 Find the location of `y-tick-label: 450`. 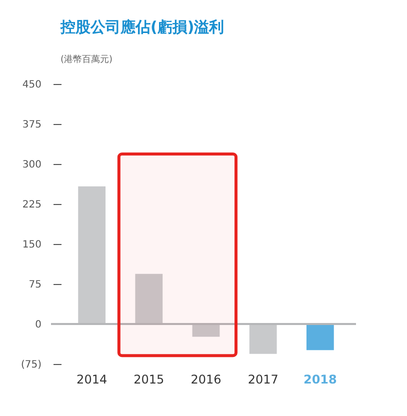

y-tick-label: 450 is located at coordinates (32, 85).